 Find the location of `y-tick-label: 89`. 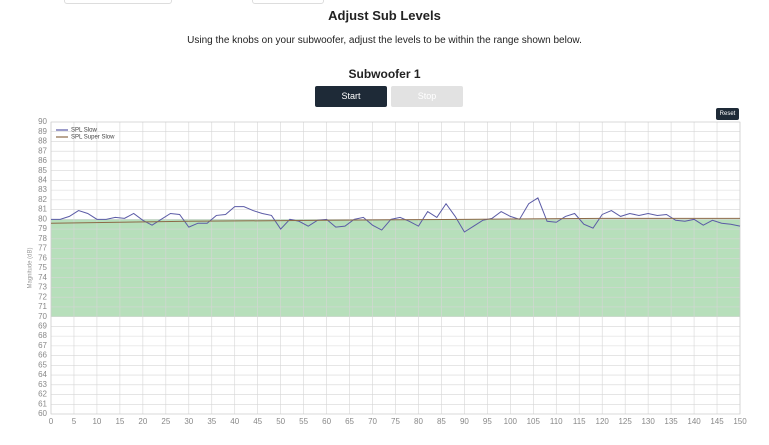

y-tick-label: 89 is located at coordinates (42, 131).